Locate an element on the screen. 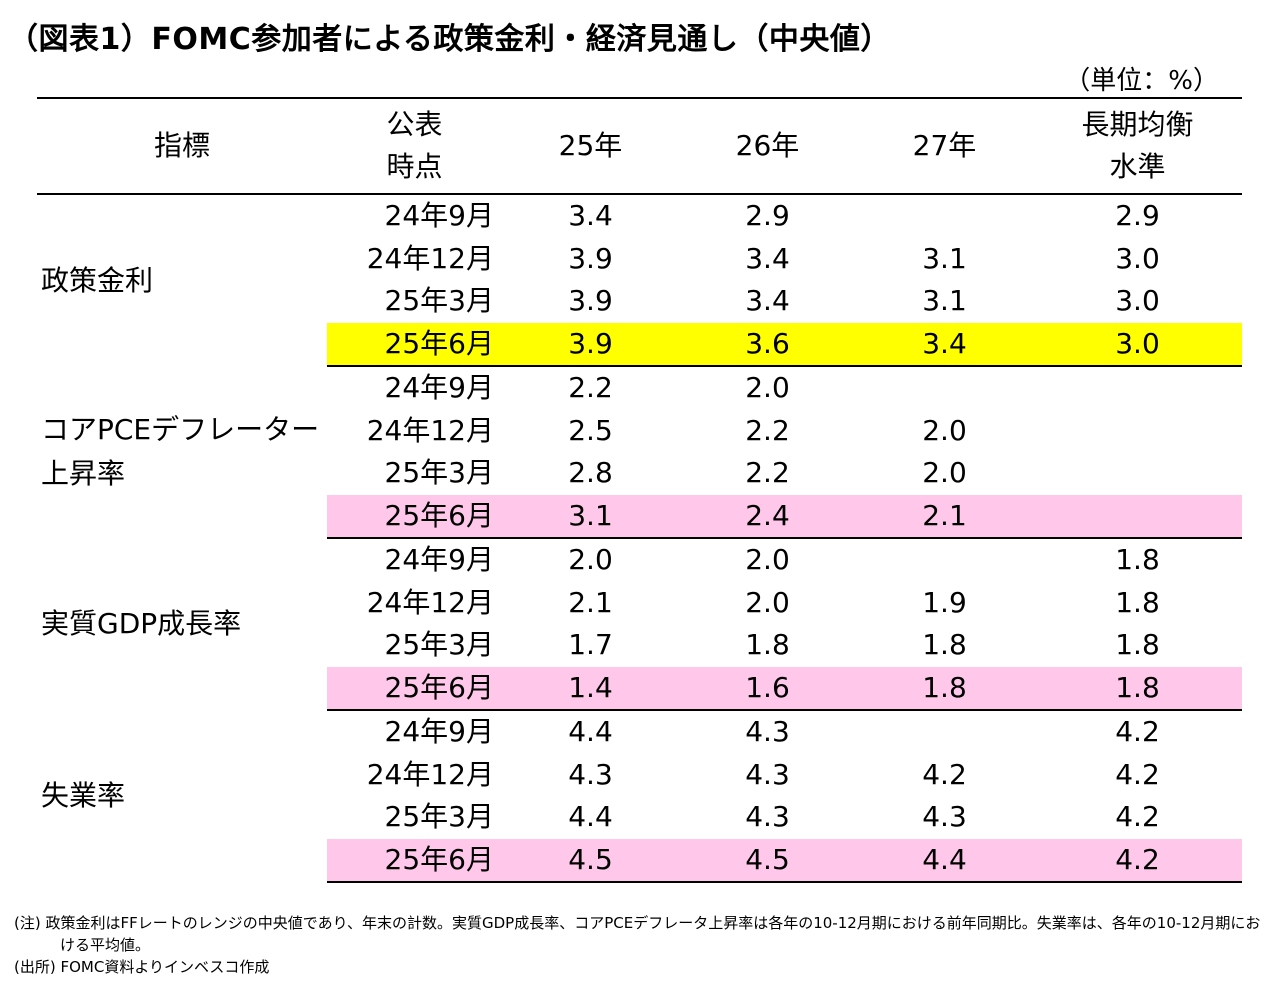 This screenshot has height=1000, width=1279. cell-y27: 2.0 is located at coordinates (944, 473).